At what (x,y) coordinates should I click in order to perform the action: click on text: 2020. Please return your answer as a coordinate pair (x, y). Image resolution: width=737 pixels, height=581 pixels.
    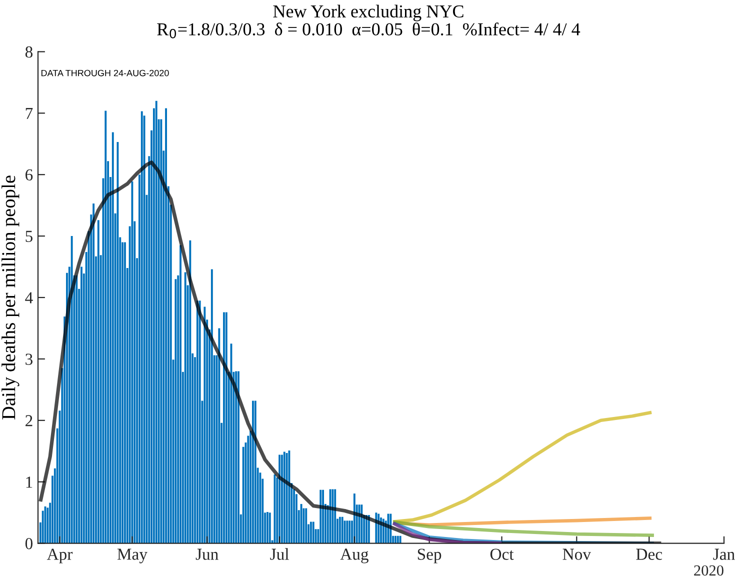
    Looking at the image, I should click on (709, 570).